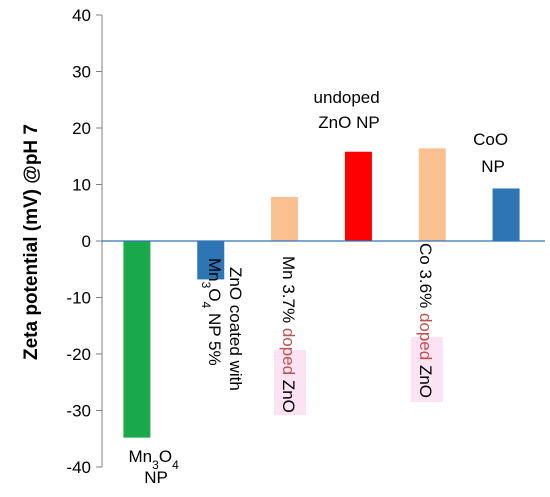 This screenshot has height=497, width=550. I want to click on y-axis-title: Zeta potential (mV) @pH 7, so click(31, 242).